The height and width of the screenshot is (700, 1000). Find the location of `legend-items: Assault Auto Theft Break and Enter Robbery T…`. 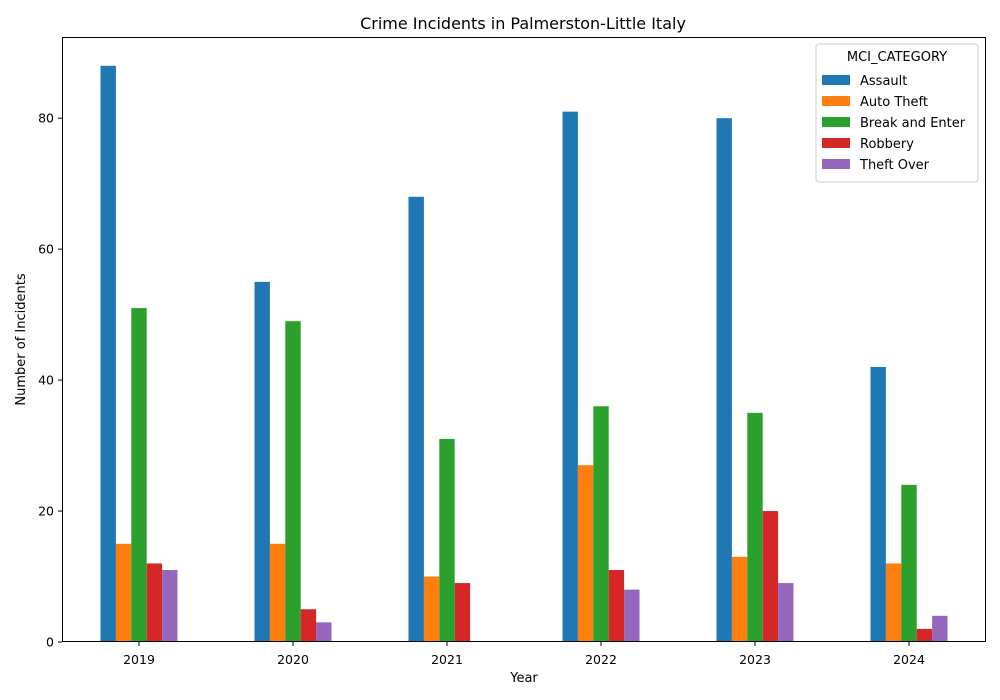

legend-items: Assault Auto Theft Break and Enter Robbery T… is located at coordinates (894, 123).